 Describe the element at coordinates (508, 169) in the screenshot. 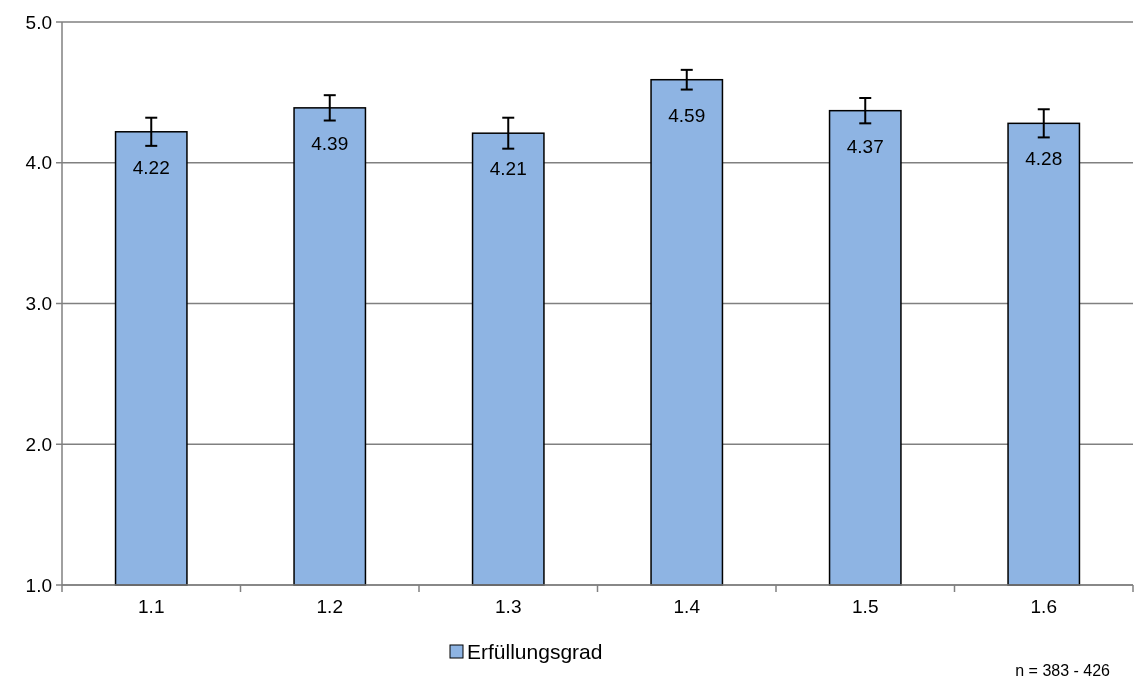

I see `data-label: 4.21` at that location.